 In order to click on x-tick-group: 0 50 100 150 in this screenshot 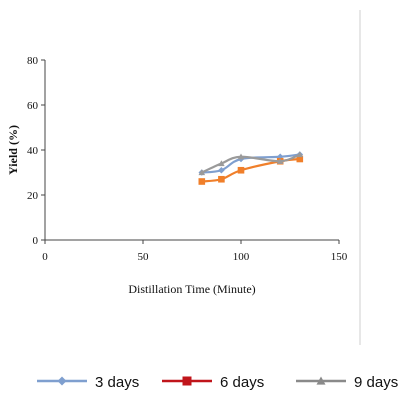, I will do `click(195, 251)`.